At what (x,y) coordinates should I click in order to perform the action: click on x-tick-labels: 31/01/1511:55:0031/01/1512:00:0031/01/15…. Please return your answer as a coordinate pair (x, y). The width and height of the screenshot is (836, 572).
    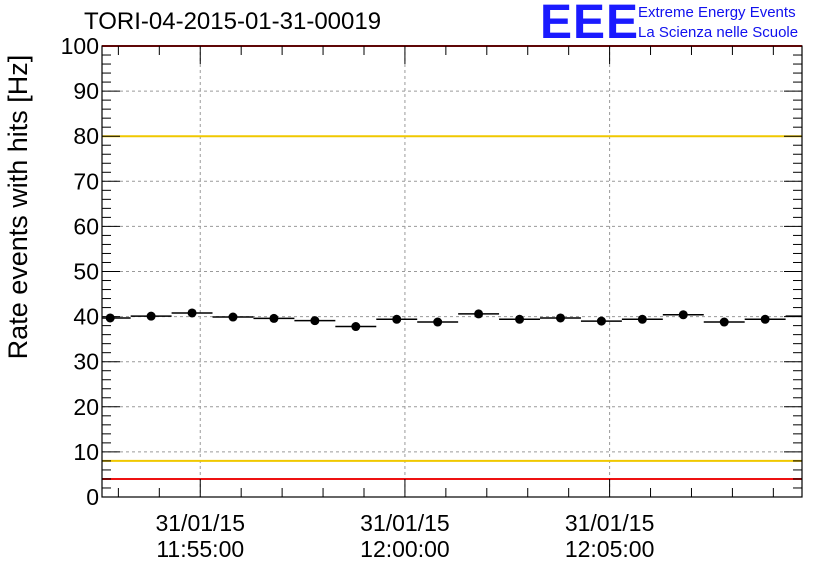
    Looking at the image, I should click on (404, 536).